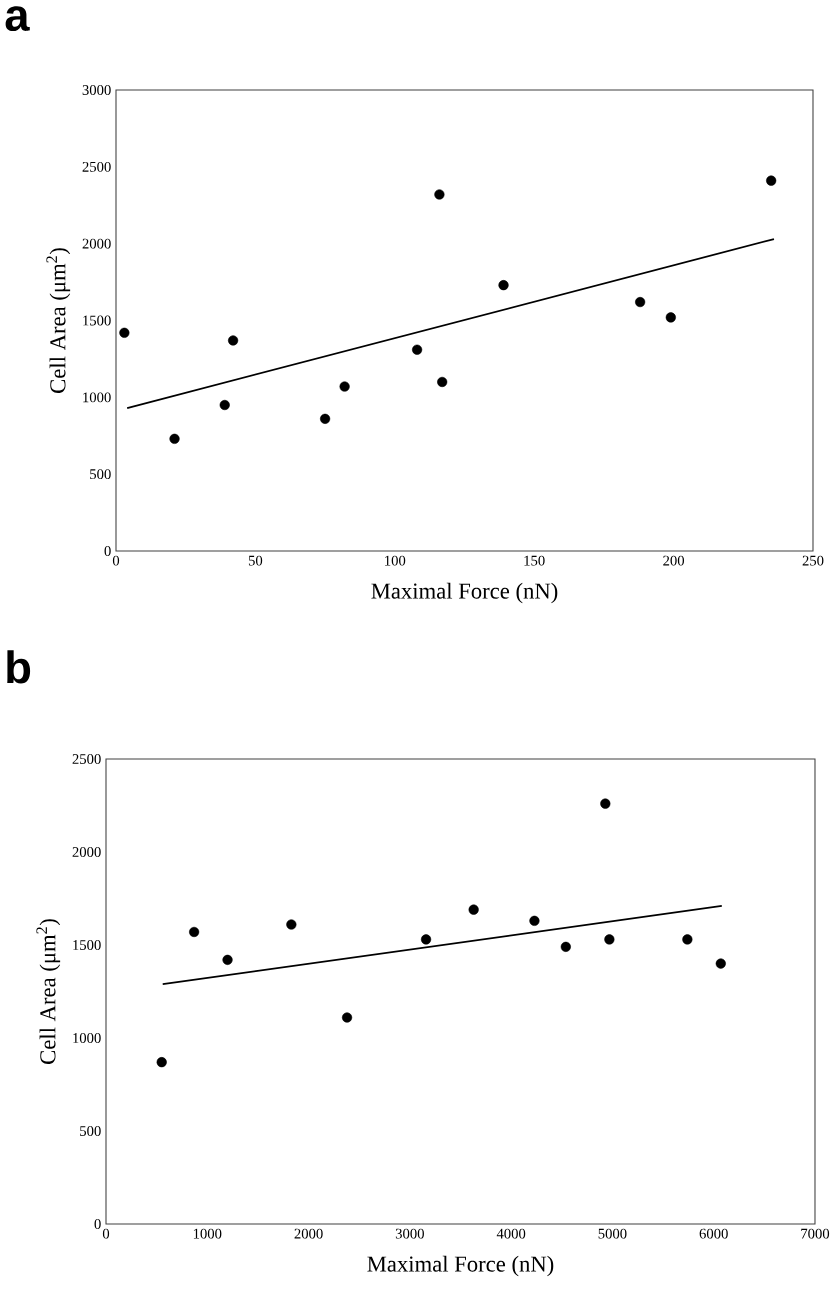 This screenshot has height=1316, width=834. I want to click on x-tick-label: 150, so click(534, 560).